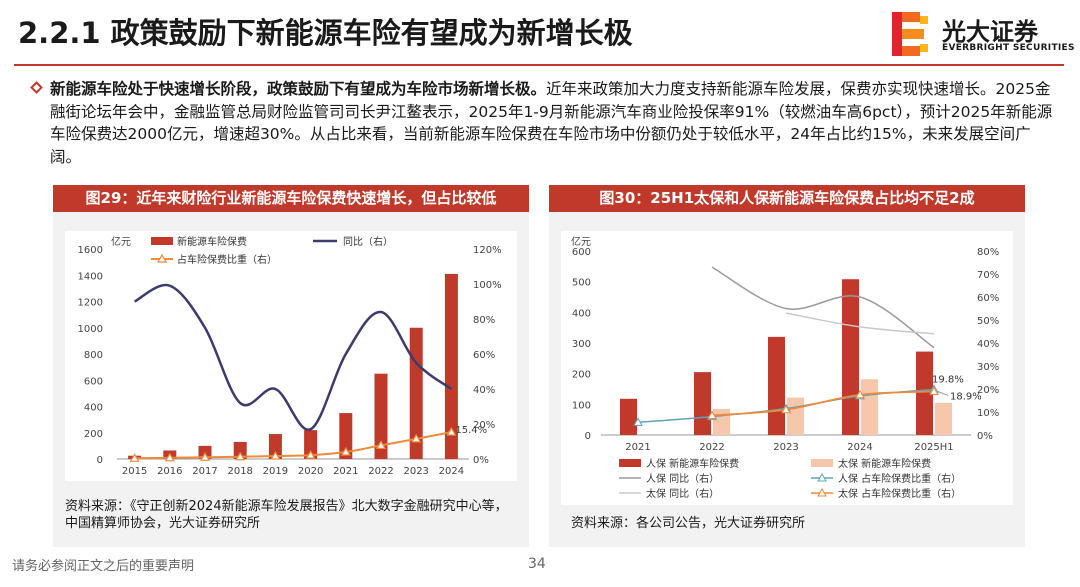  What do you see at coordinates (943, 393) in the screenshot?
I see `label-leader-line` at bounding box center [943, 393].